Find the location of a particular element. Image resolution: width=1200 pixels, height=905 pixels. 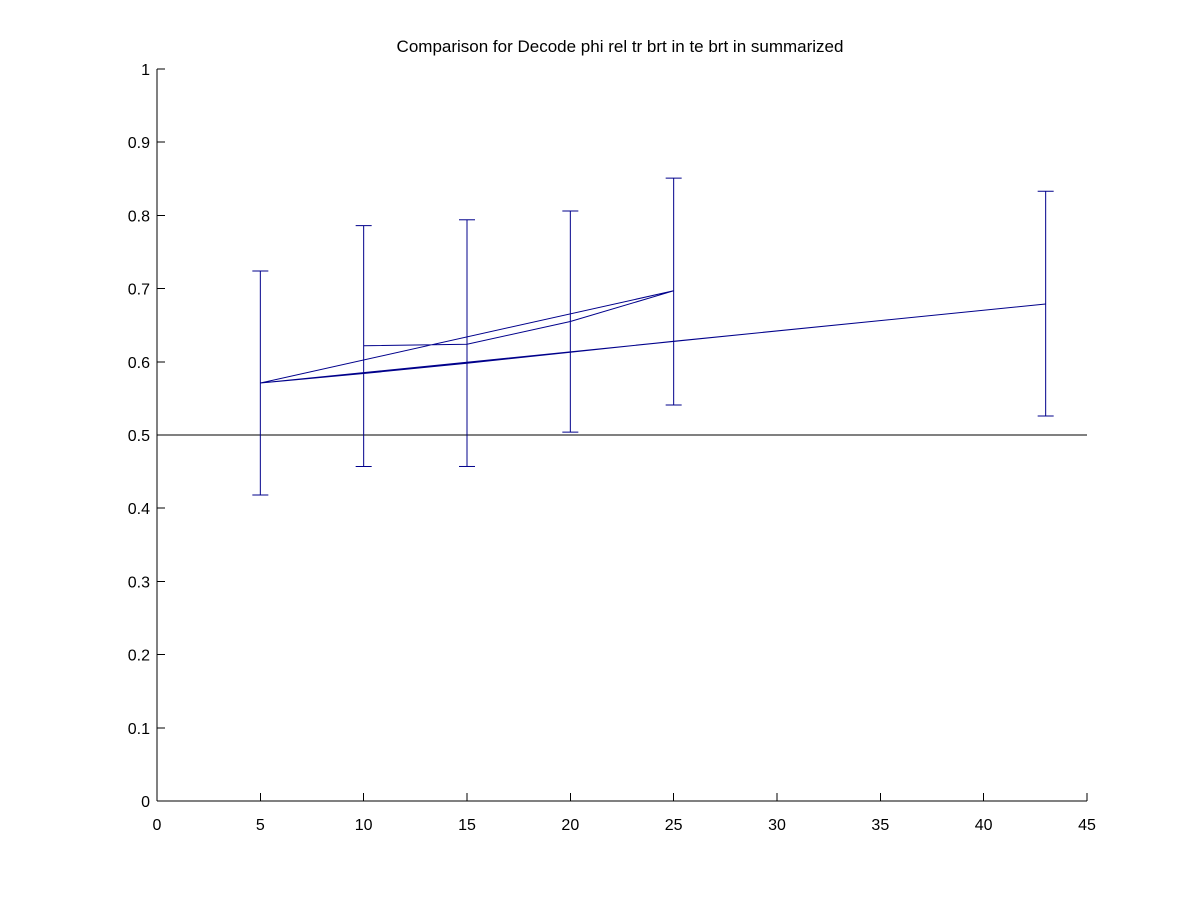

series-line is located at coordinates (653, 337).